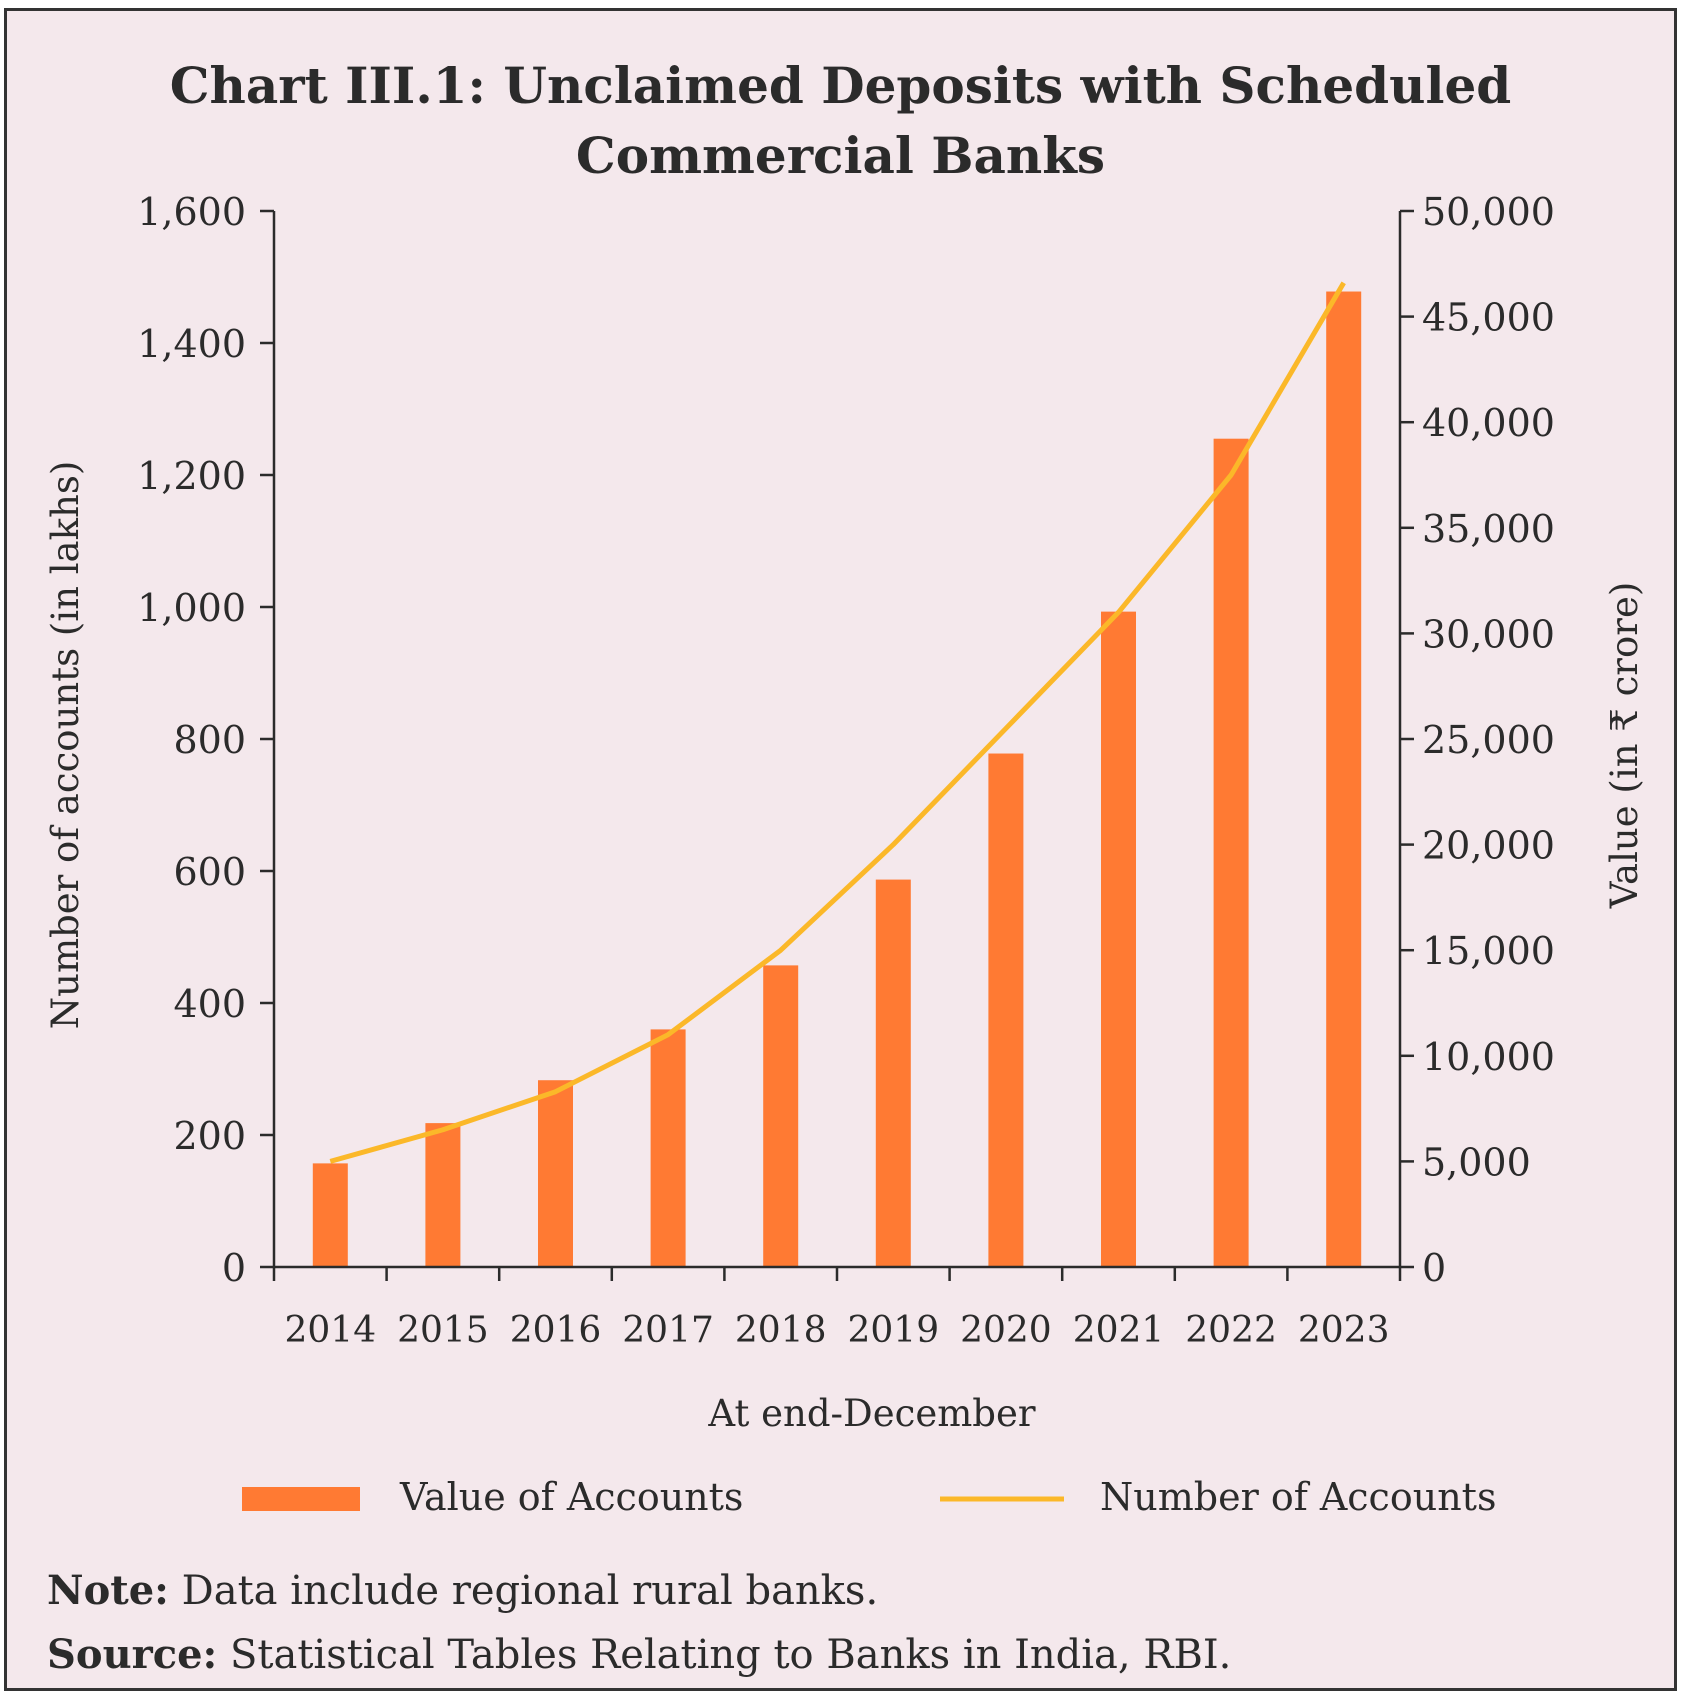  What do you see at coordinates (668, 1330) in the screenshot?
I see `x-tick-label: 2017` at bounding box center [668, 1330].